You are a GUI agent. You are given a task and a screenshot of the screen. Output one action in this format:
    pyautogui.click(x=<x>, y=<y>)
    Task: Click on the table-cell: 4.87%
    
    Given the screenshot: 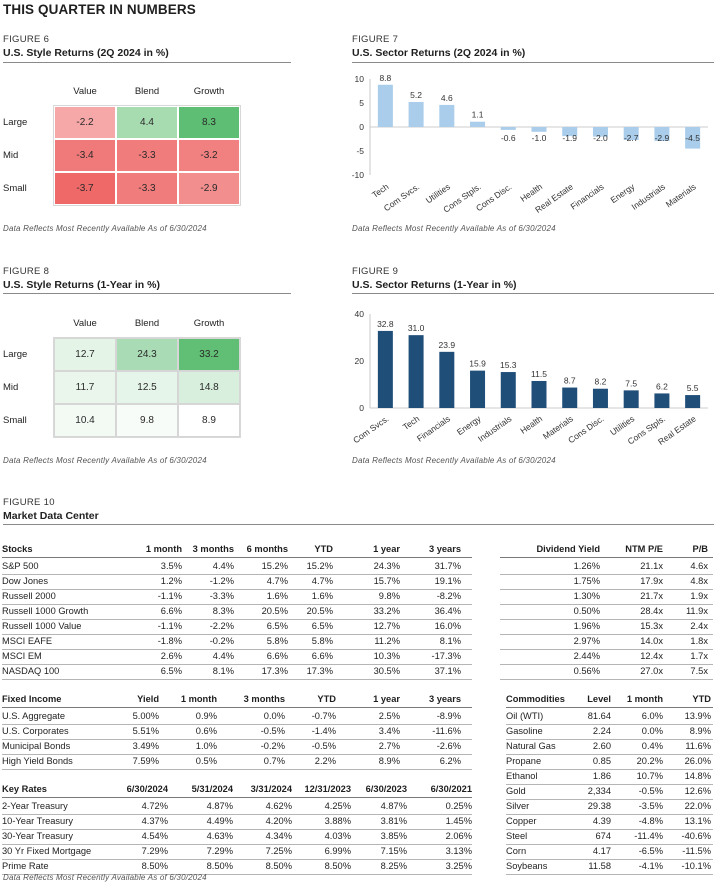 What is the action you would take?
    pyautogui.click(x=219, y=806)
    